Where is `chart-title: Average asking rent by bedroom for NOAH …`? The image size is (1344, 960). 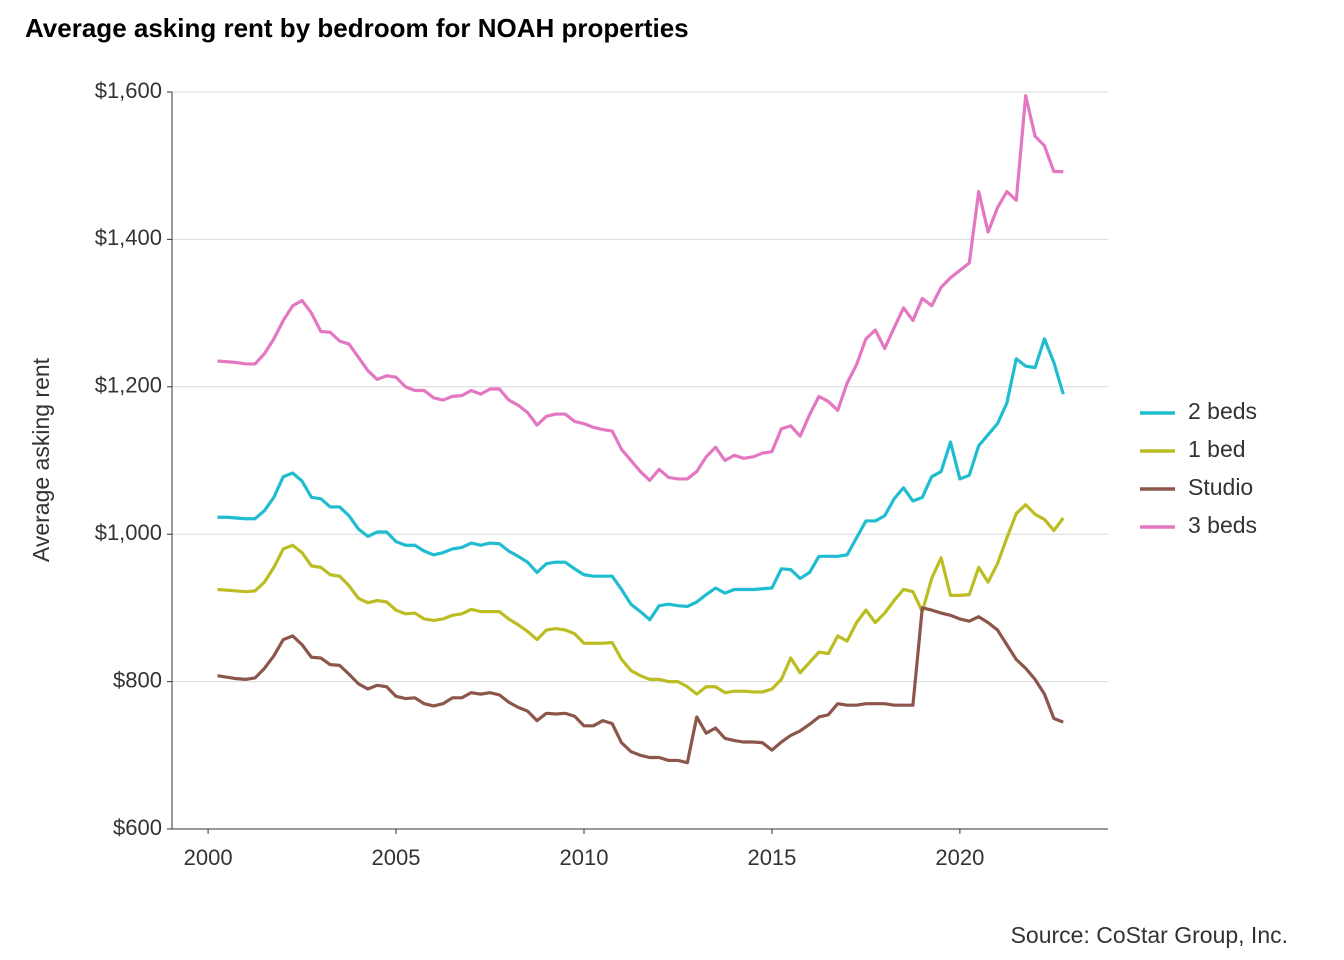
chart-title: Average asking rent by bedroom for NOAH … is located at coordinates (357, 28).